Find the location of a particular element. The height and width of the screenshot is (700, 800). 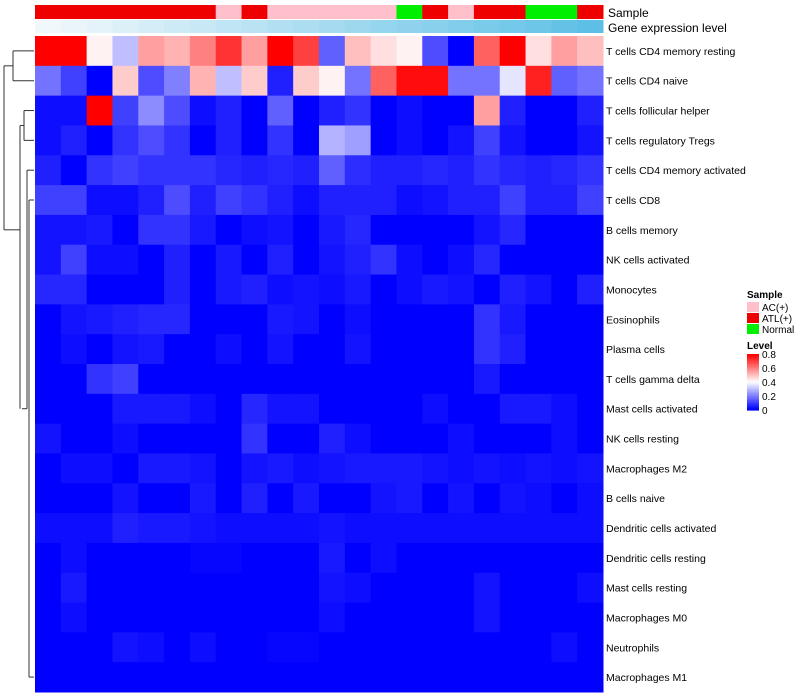

row-label: B cells memory is located at coordinates (642, 231).